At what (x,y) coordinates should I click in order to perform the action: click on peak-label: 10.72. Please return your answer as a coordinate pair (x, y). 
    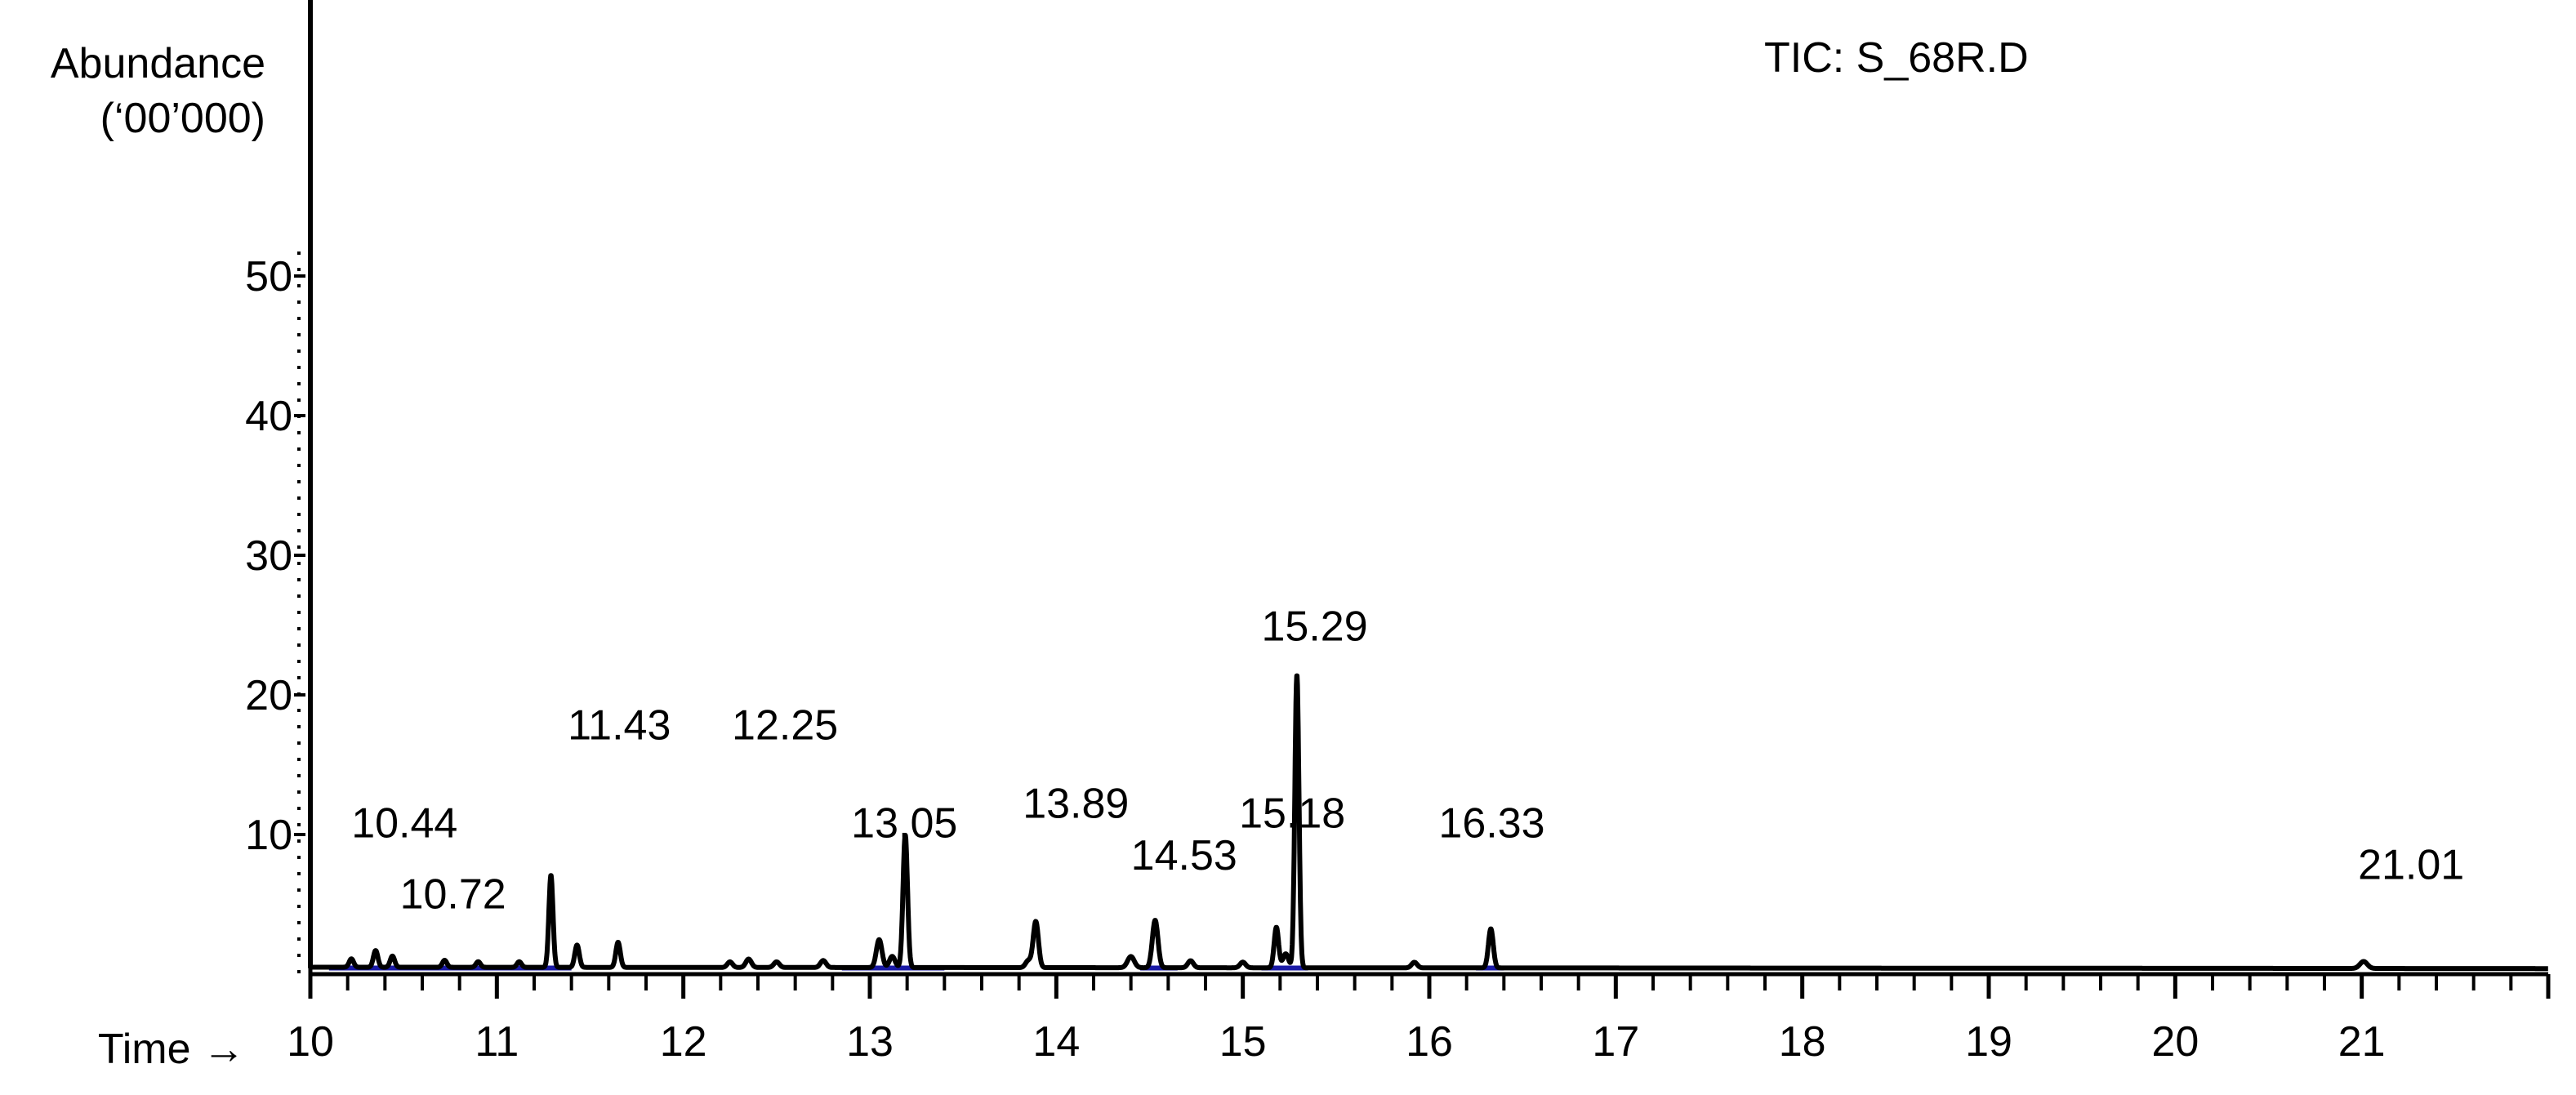
    Looking at the image, I should click on (453, 895).